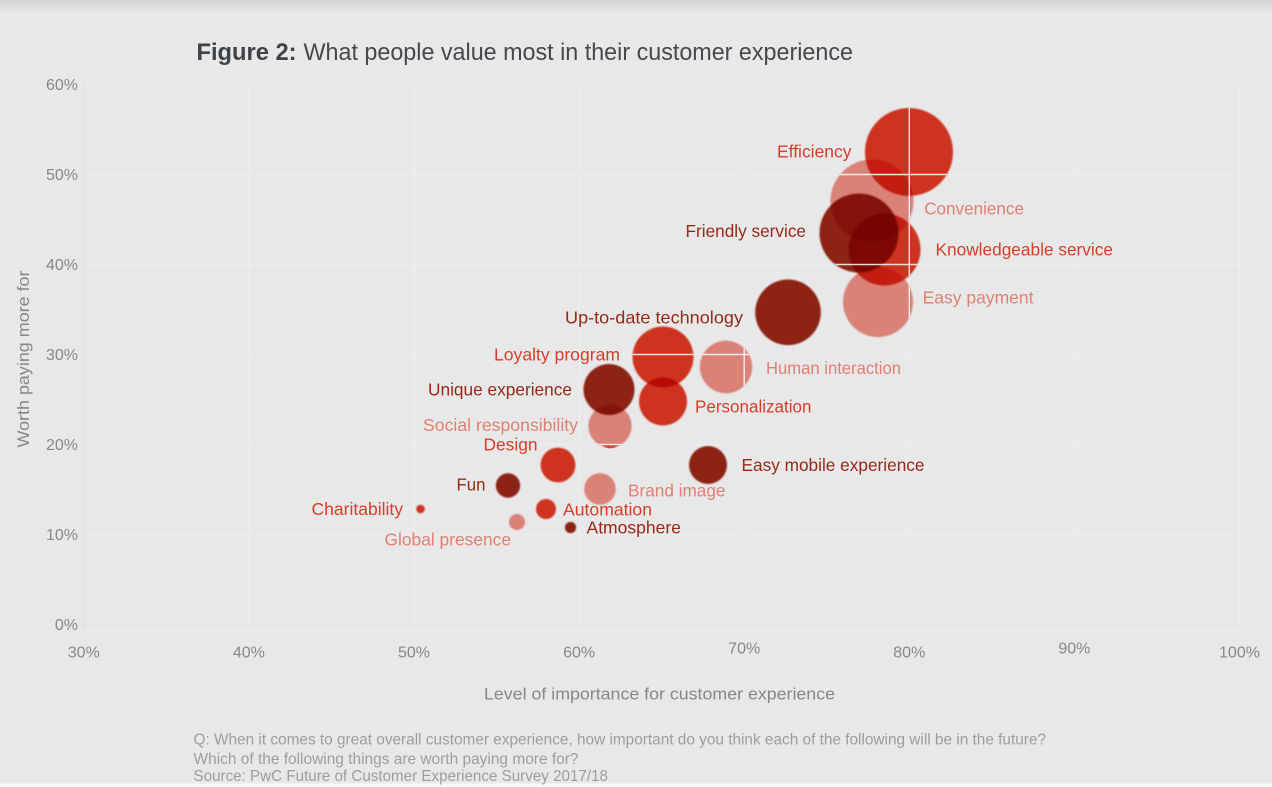 The width and height of the screenshot is (1272, 787). Describe the element at coordinates (607, 510) in the screenshot. I see `svg-text: Automation` at that location.